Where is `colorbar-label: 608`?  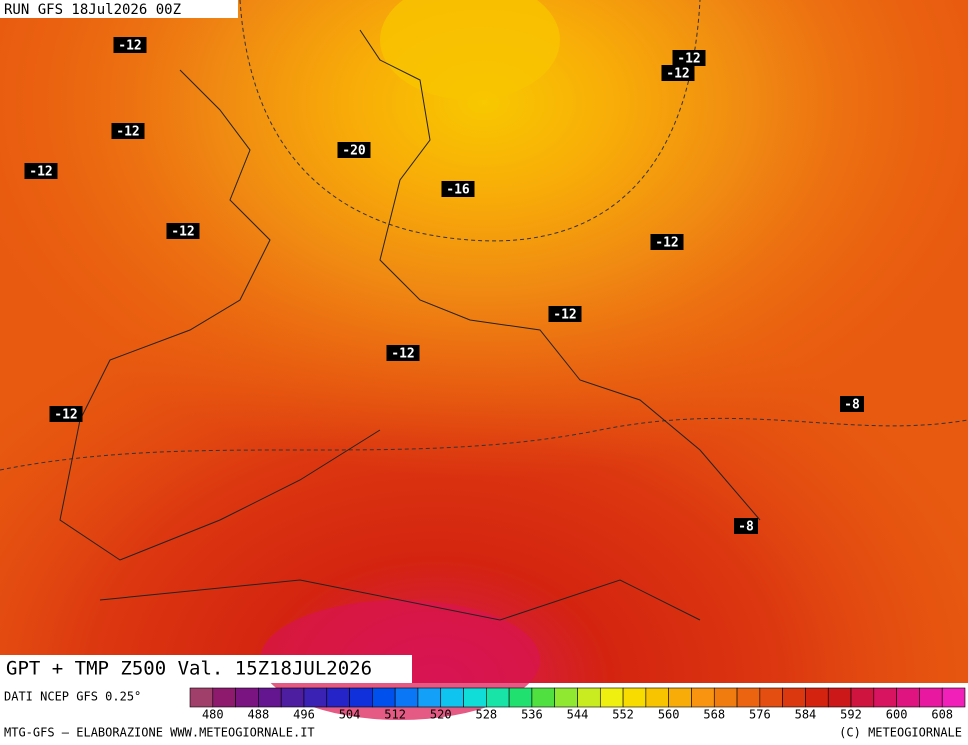 colorbar-label: 608 is located at coordinates (942, 715).